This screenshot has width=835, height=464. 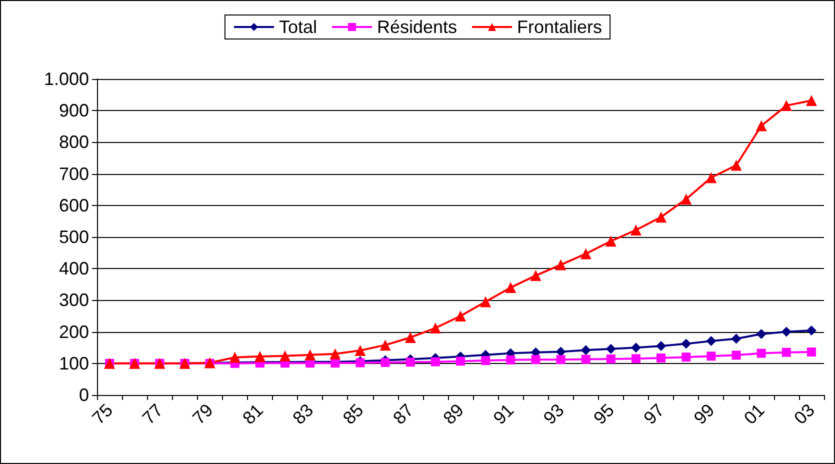 What do you see at coordinates (253, 414) in the screenshot?
I see `x-tick-label: 81` at bounding box center [253, 414].